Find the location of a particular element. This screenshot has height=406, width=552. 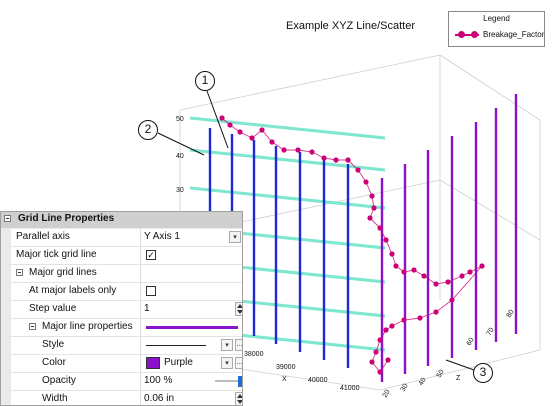

major-line-properties-label: Major line properties is located at coordinates (87, 326).